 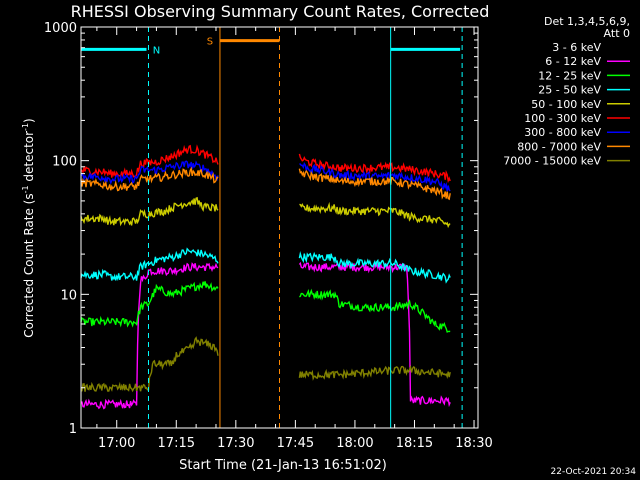 What do you see at coordinates (552, 161) in the screenshot?
I see `legend-label: 7000 - 15000 keV` at bounding box center [552, 161].